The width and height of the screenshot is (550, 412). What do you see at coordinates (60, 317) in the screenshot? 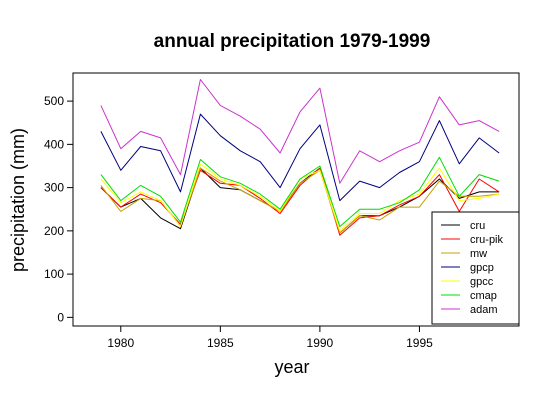
I see `y-tick-label: 0` at bounding box center [60, 317].